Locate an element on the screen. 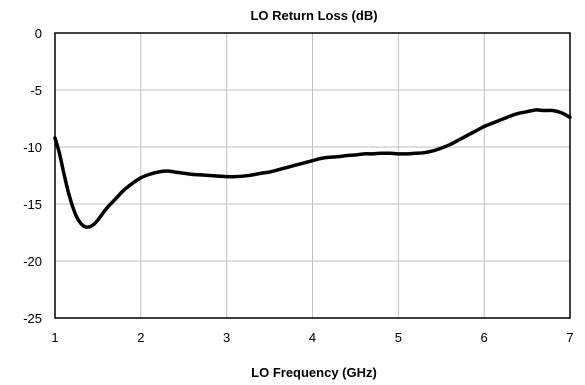  chart-title: LO Return Loss (dB) is located at coordinates (313, 15).